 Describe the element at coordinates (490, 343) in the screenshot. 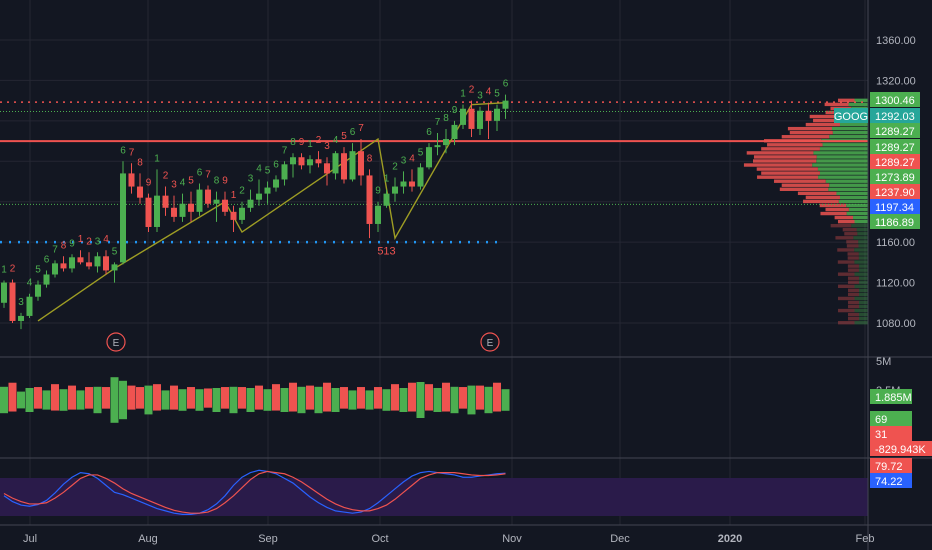

I see `earnings-marker-label: E` at that location.